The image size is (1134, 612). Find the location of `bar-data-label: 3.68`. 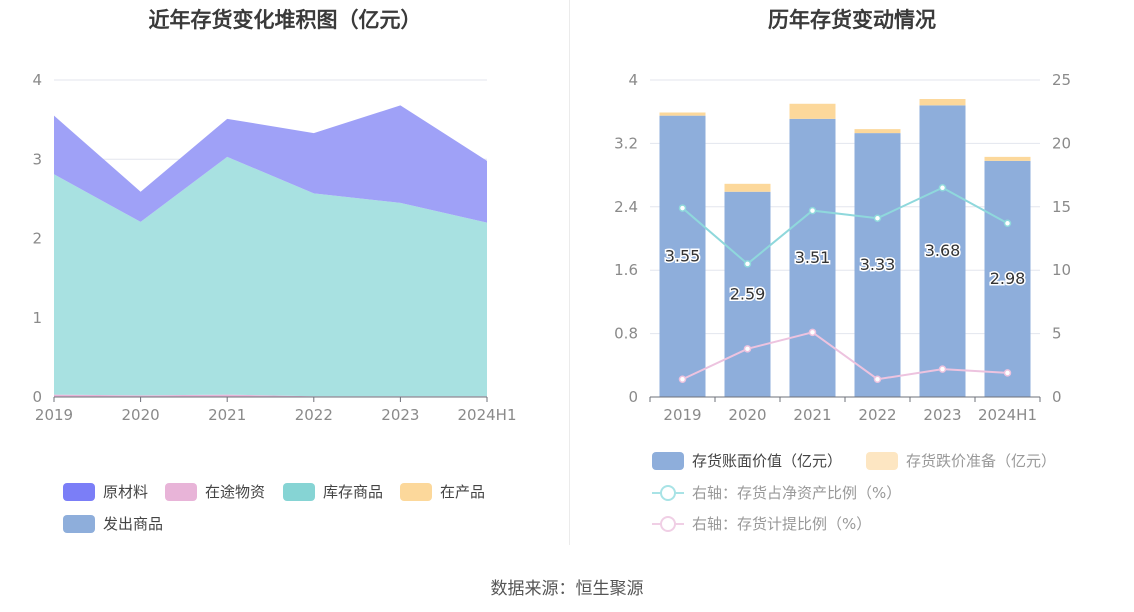

bar-data-label: 3.68 is located at coordinates (943, 250).